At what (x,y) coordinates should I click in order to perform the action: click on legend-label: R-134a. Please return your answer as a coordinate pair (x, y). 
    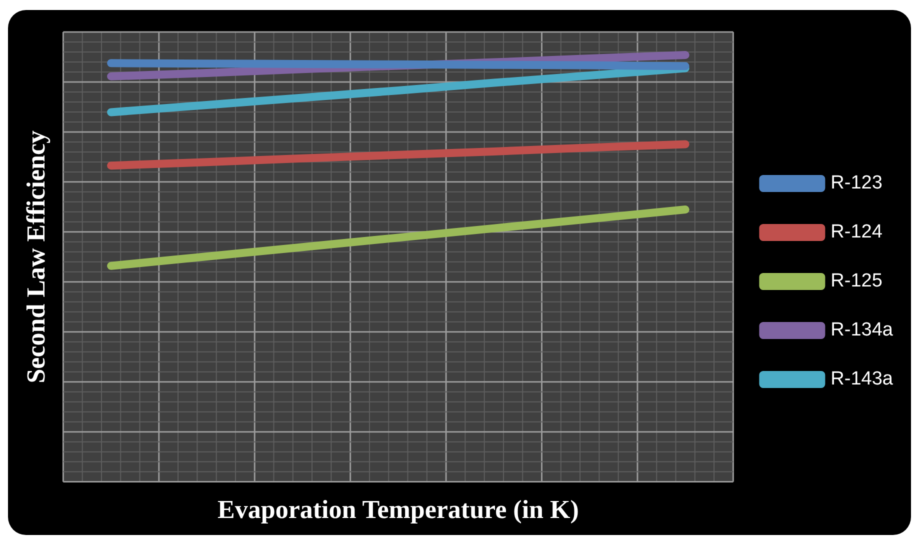
    Looking at the image, I should click on (862, 330).